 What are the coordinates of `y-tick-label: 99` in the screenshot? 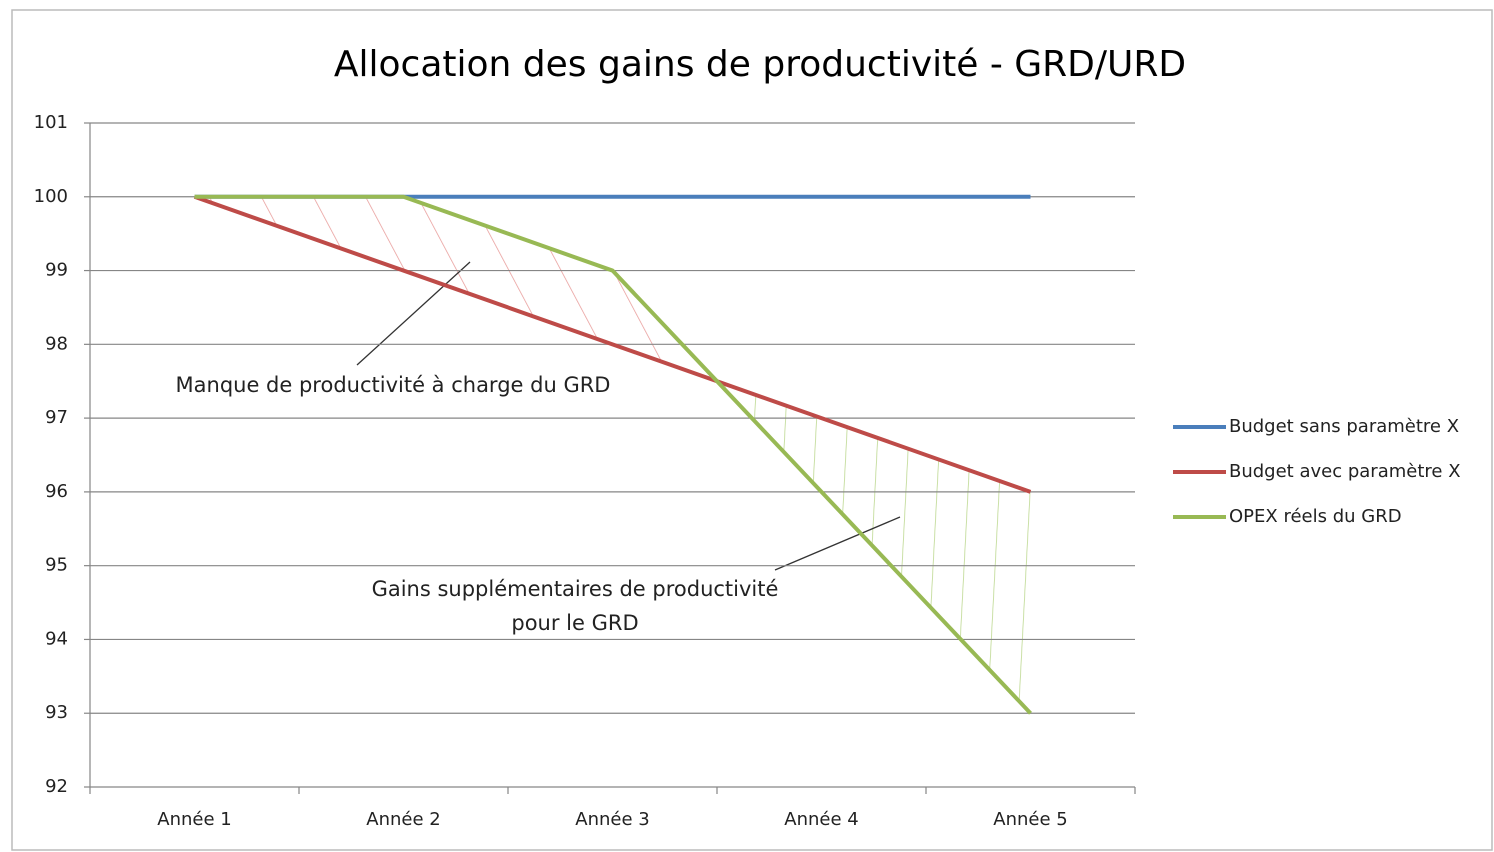 It's located at (56, 270).